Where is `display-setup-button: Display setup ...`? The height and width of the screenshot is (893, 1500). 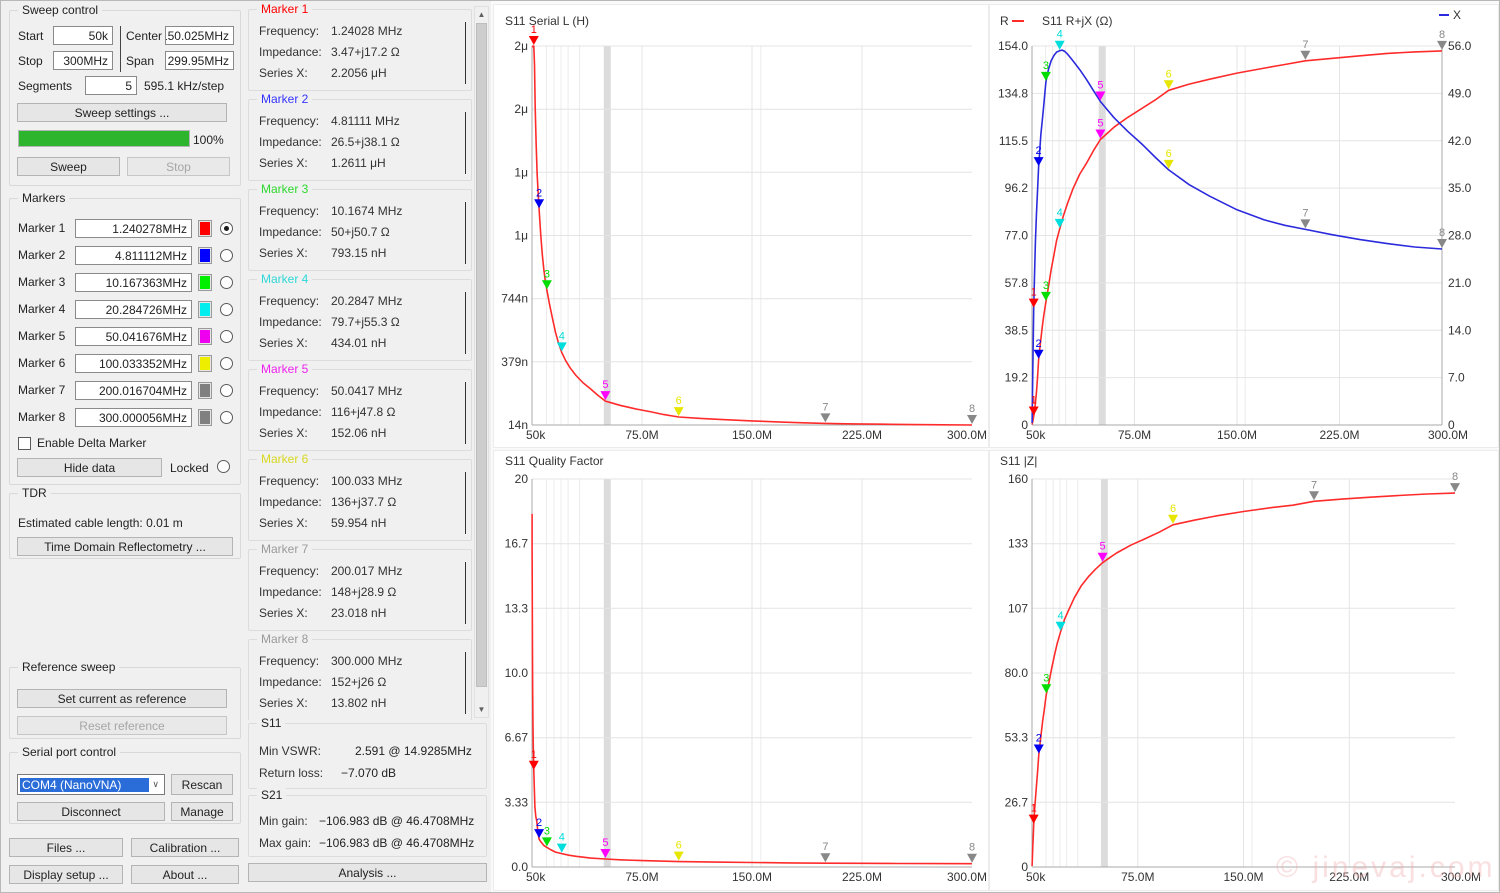
display-setup-button: Display setup ... is located at coordinates (66, 874).